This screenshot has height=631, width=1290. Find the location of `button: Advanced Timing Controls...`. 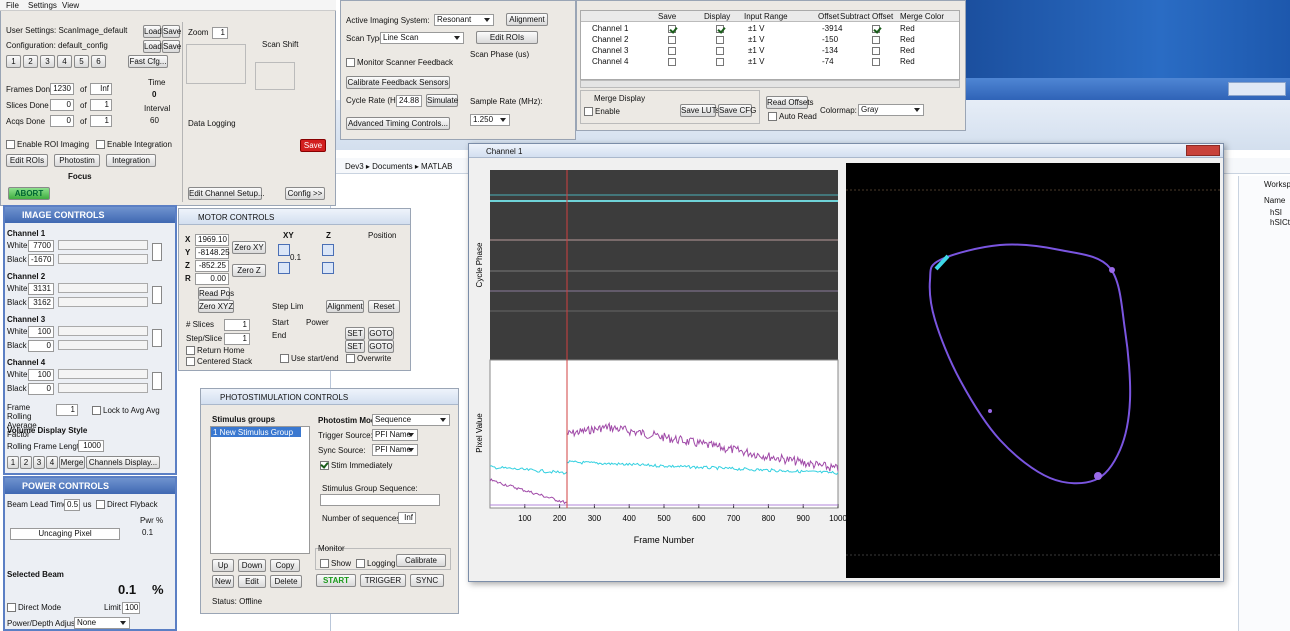

button: Advanced Timing Controls... is located at coordinates (398, 123).